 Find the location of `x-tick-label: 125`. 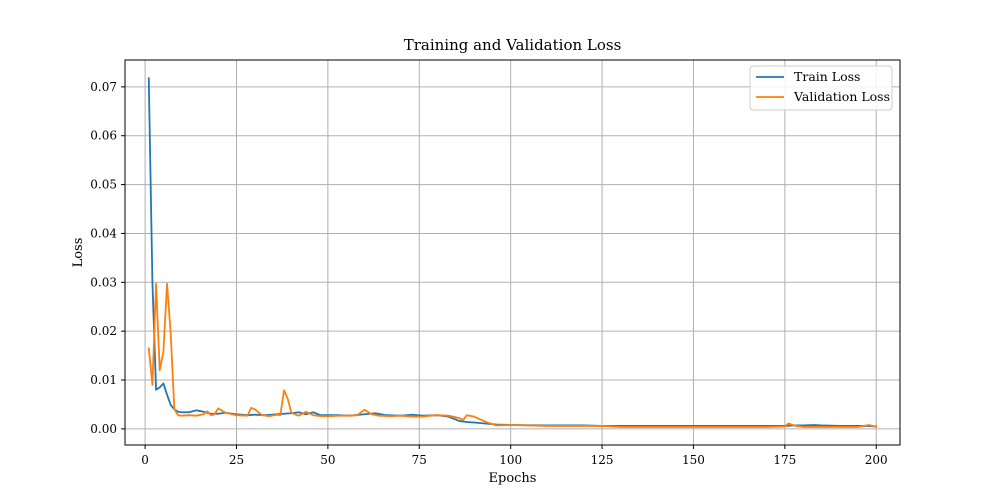

x-tick-label: 125 is located at coordinates (602, 460).